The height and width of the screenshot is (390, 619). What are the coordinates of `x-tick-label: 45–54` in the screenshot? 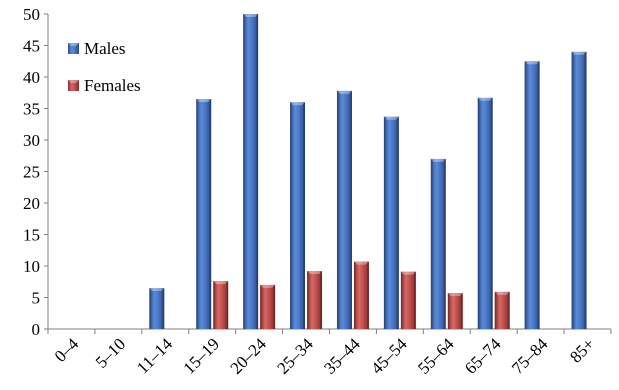 It's located at (389, 356).